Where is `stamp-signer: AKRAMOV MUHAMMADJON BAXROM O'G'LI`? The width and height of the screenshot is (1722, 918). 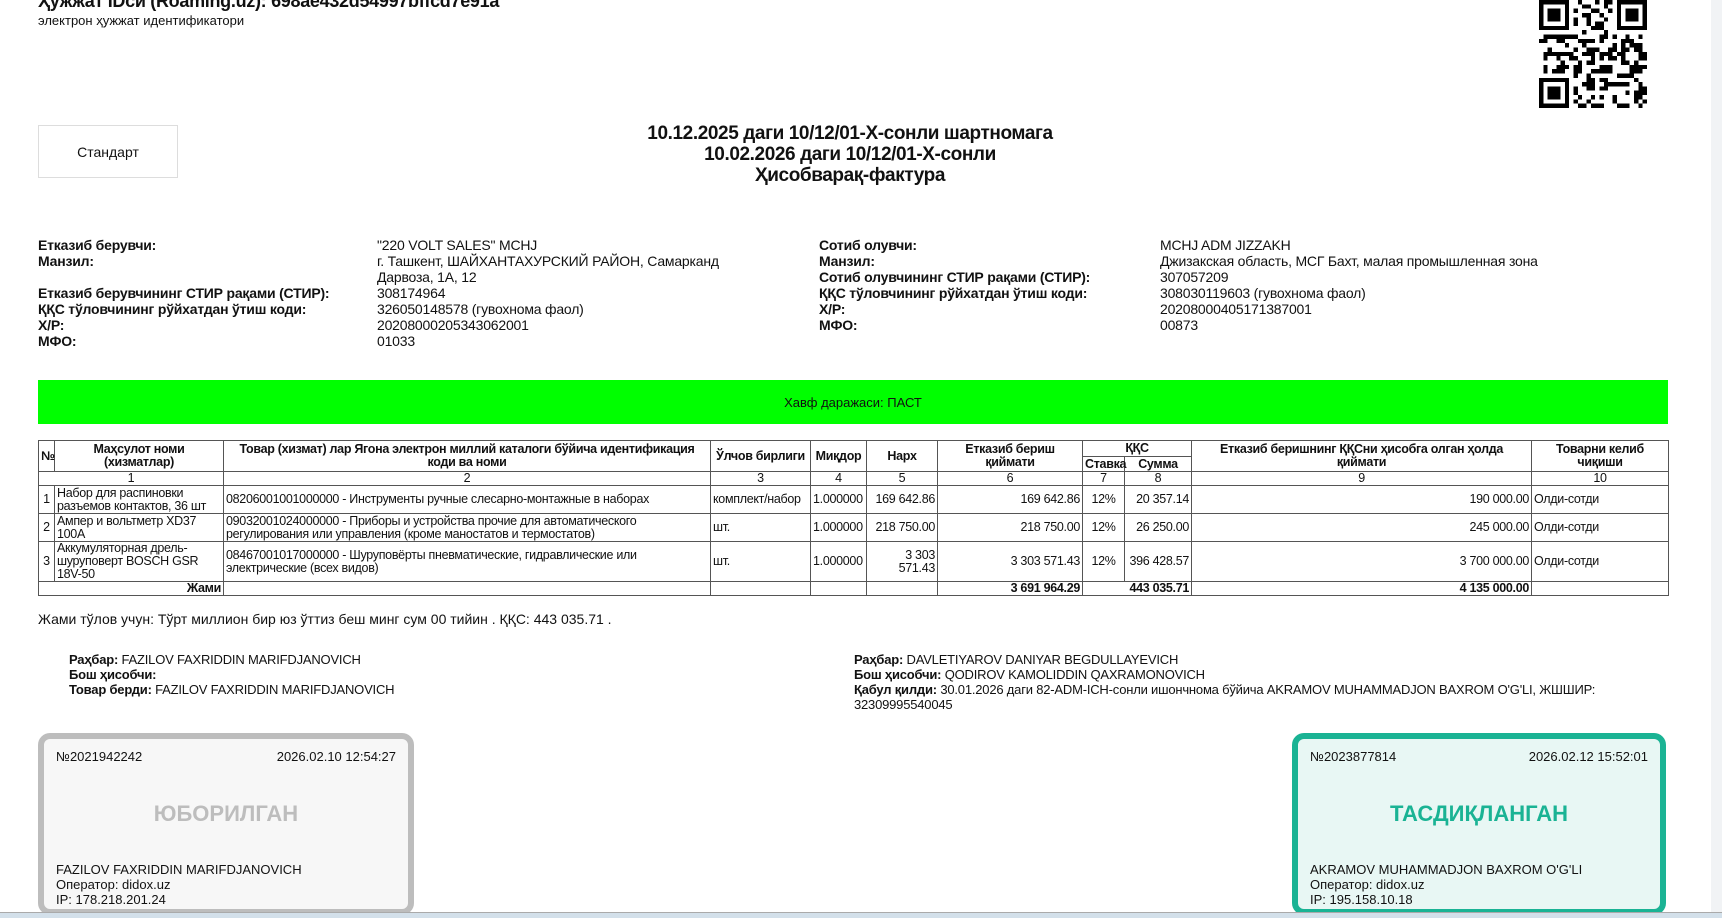
stamp-signer: AKRAMOV MUHAMMADJON BAXROM O'G'LI is located at coordinates (1446, 869).